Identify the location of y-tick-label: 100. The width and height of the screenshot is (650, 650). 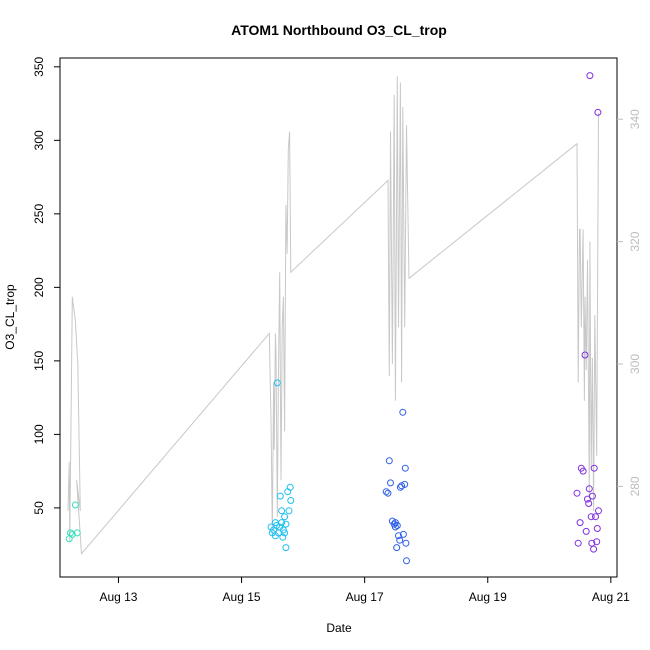
(39, 434).